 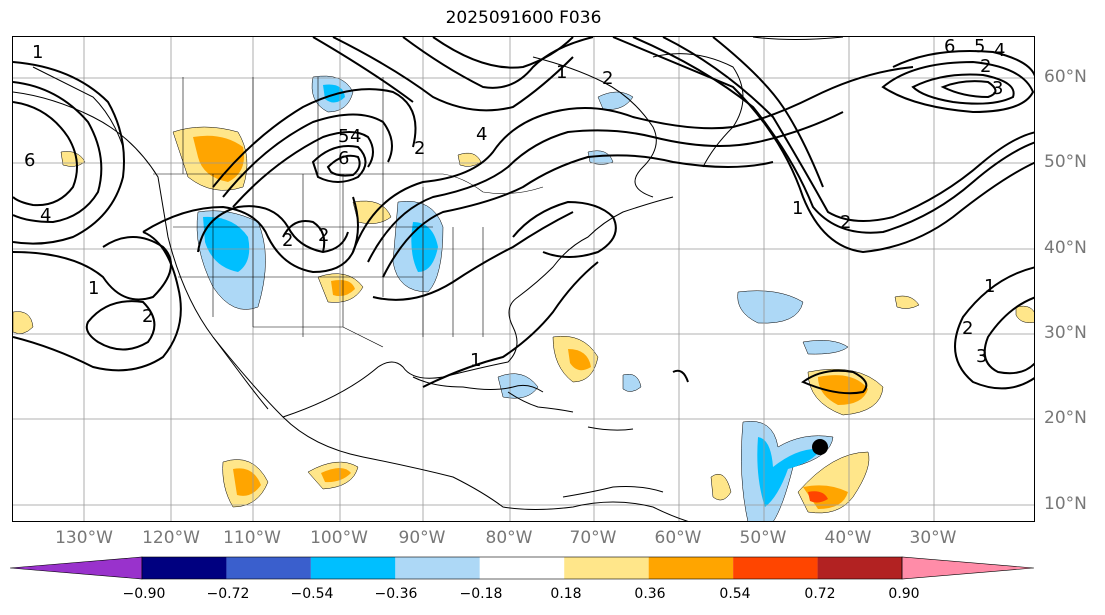 I want to click on colorbar-tick-label: 0.36, so click(x=650, y=594).